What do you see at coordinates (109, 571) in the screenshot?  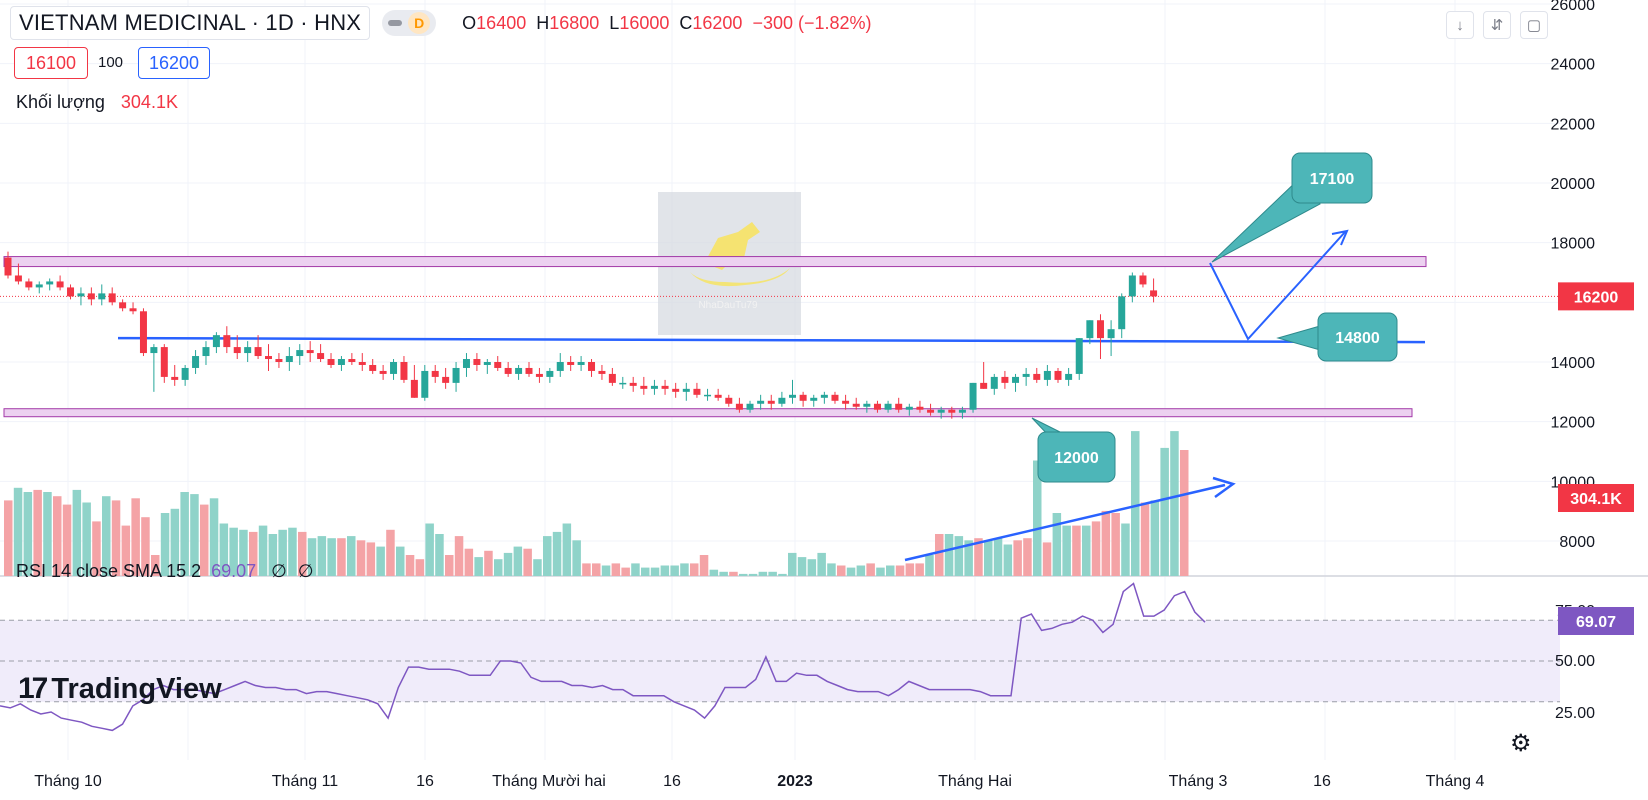 I see `rsi-label-text: RSI 14 close SMA 15 2` at bounding box center [109, 571].